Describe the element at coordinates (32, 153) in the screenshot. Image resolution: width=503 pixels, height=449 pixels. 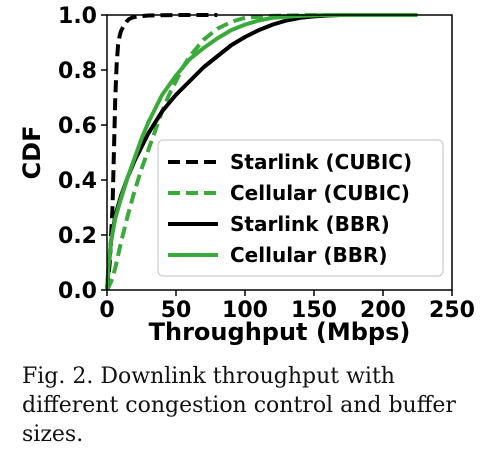
I see `y-axis-label: CDF` at that location.